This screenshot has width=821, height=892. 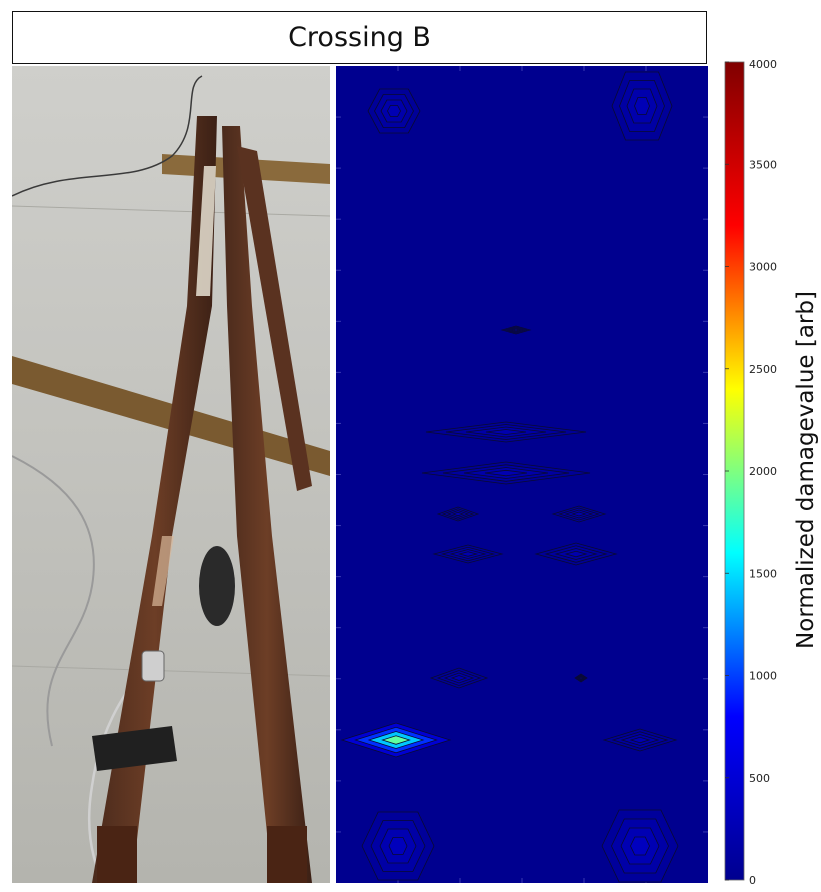 I want to click on colorbar-label: Normalized damagevalue [arb], so click(x=806, y=470).